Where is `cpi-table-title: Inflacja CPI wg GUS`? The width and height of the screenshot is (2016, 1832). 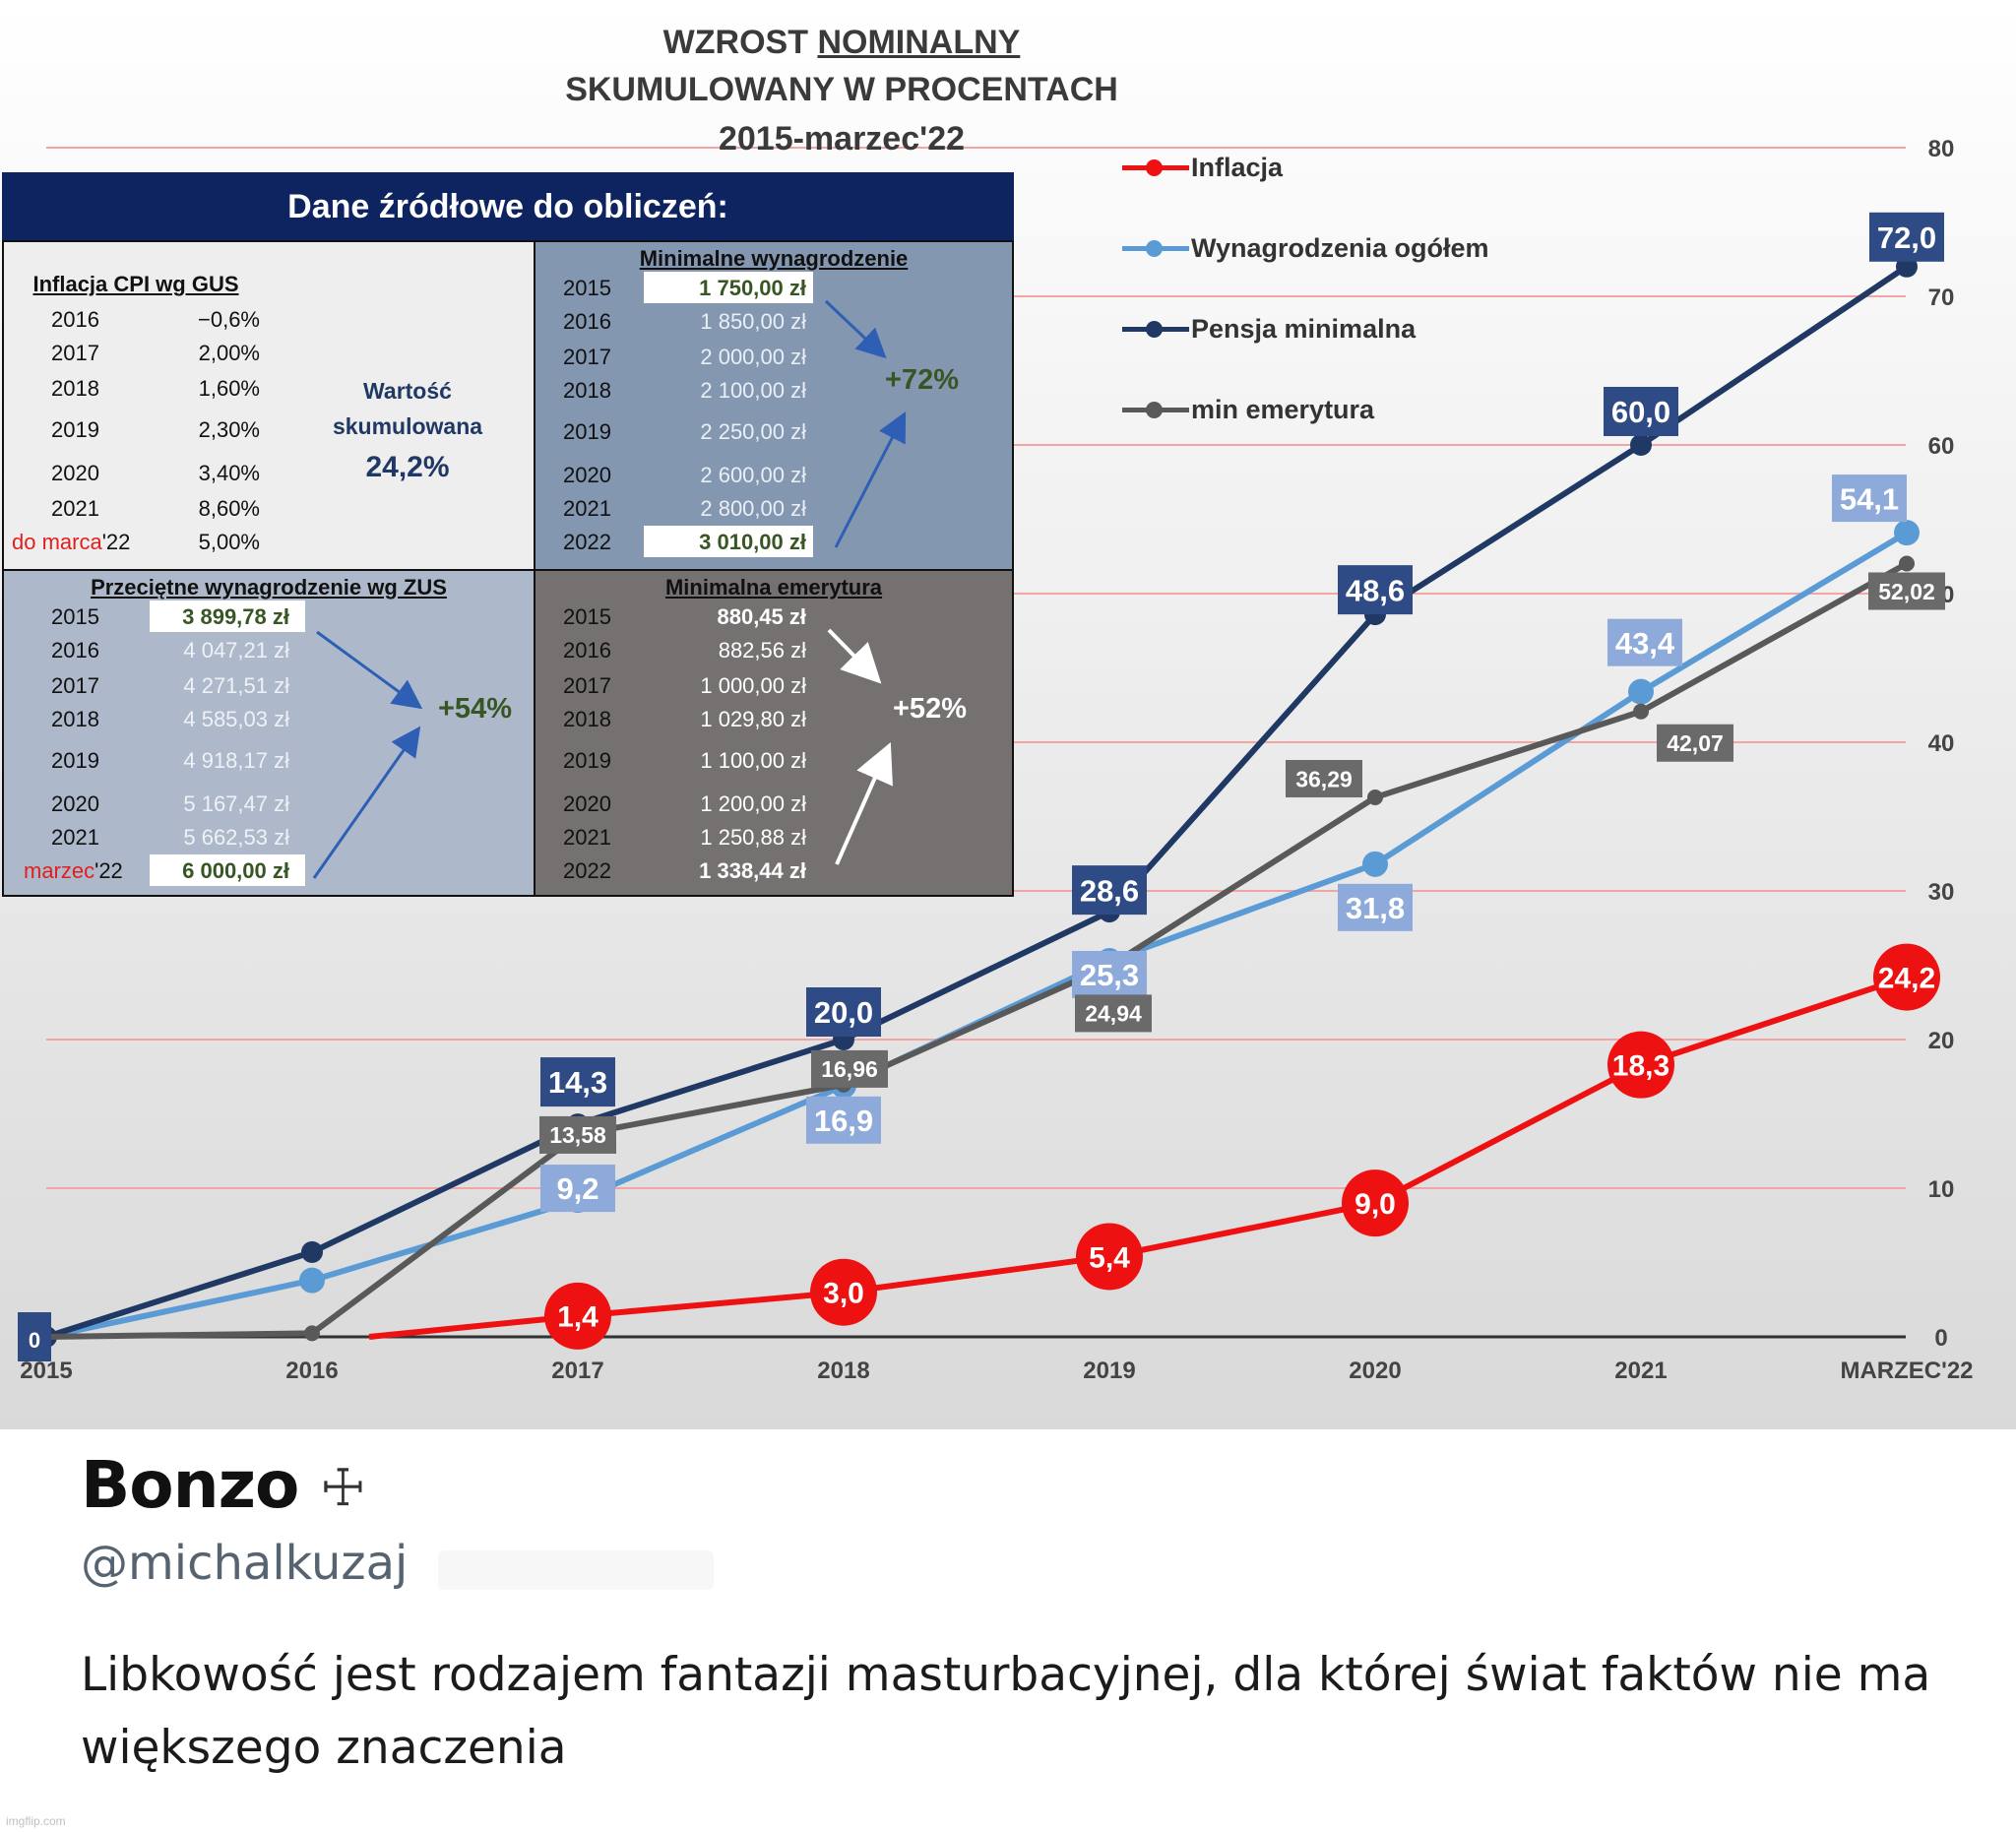 cpi-table-title: Inflacja CPI wg GUS is located at coordinates (135, 284).